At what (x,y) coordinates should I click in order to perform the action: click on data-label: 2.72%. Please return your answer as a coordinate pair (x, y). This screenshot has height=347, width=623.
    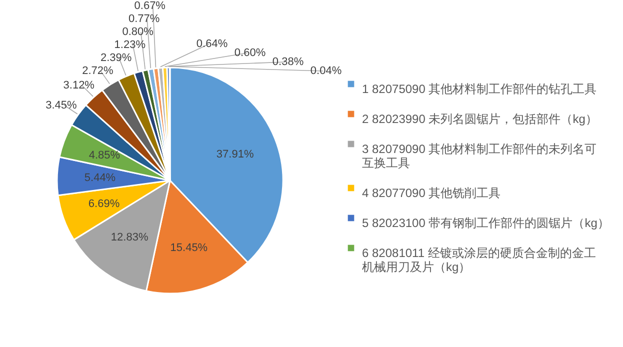
    Looking at the image, I should click on (98, 71).